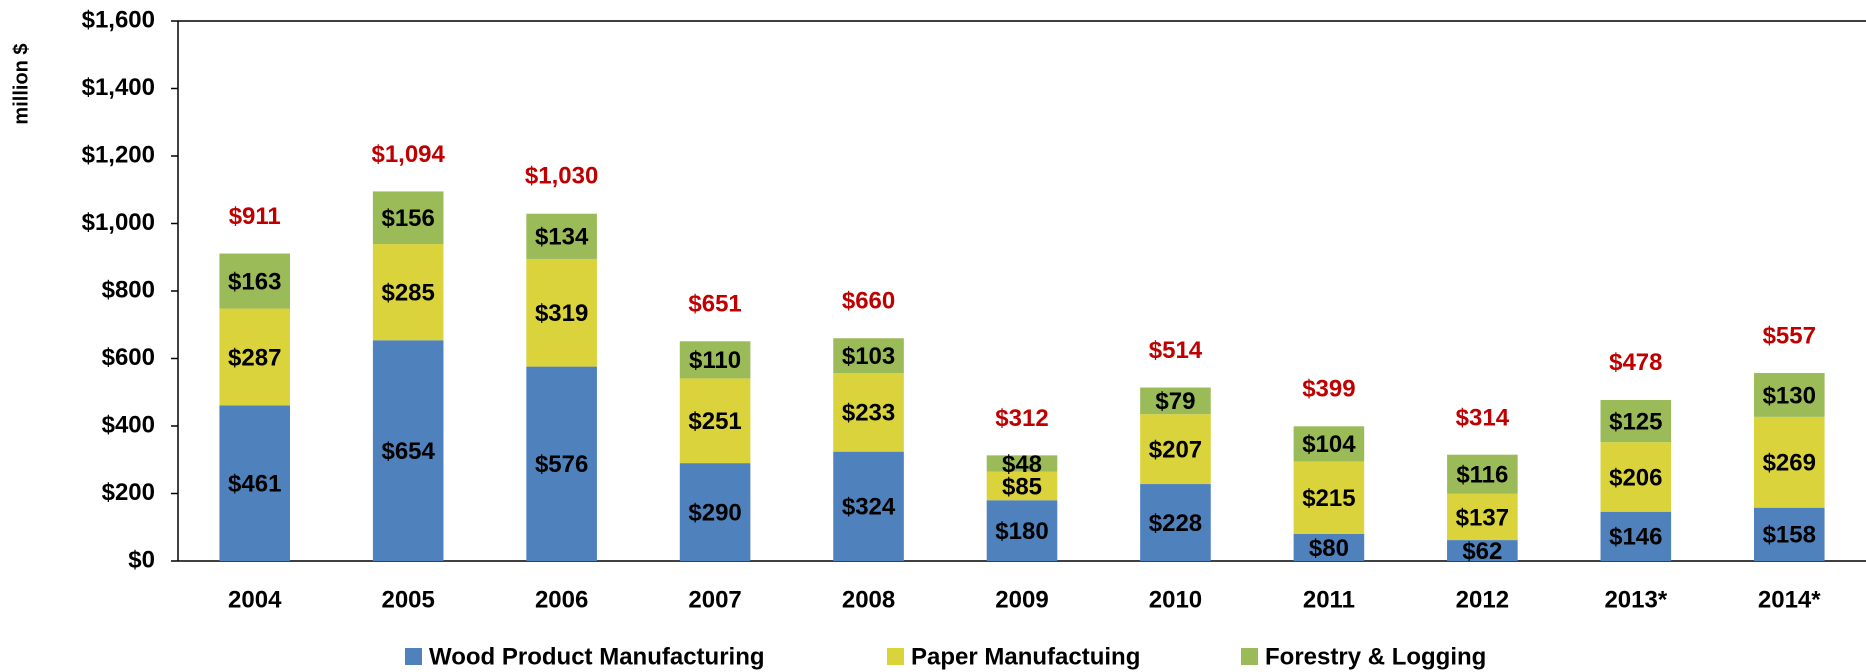  I want to click on data-label: $180, so click(1021, 531).